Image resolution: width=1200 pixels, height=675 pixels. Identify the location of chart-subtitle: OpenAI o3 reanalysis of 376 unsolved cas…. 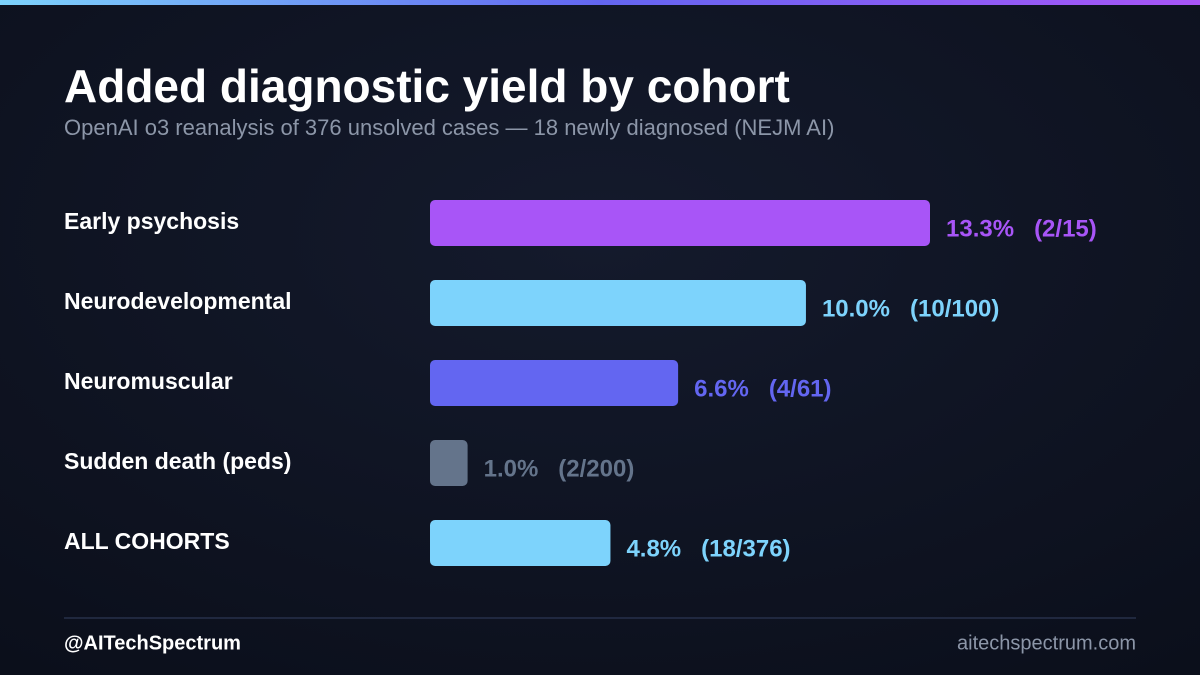
(449, 127).